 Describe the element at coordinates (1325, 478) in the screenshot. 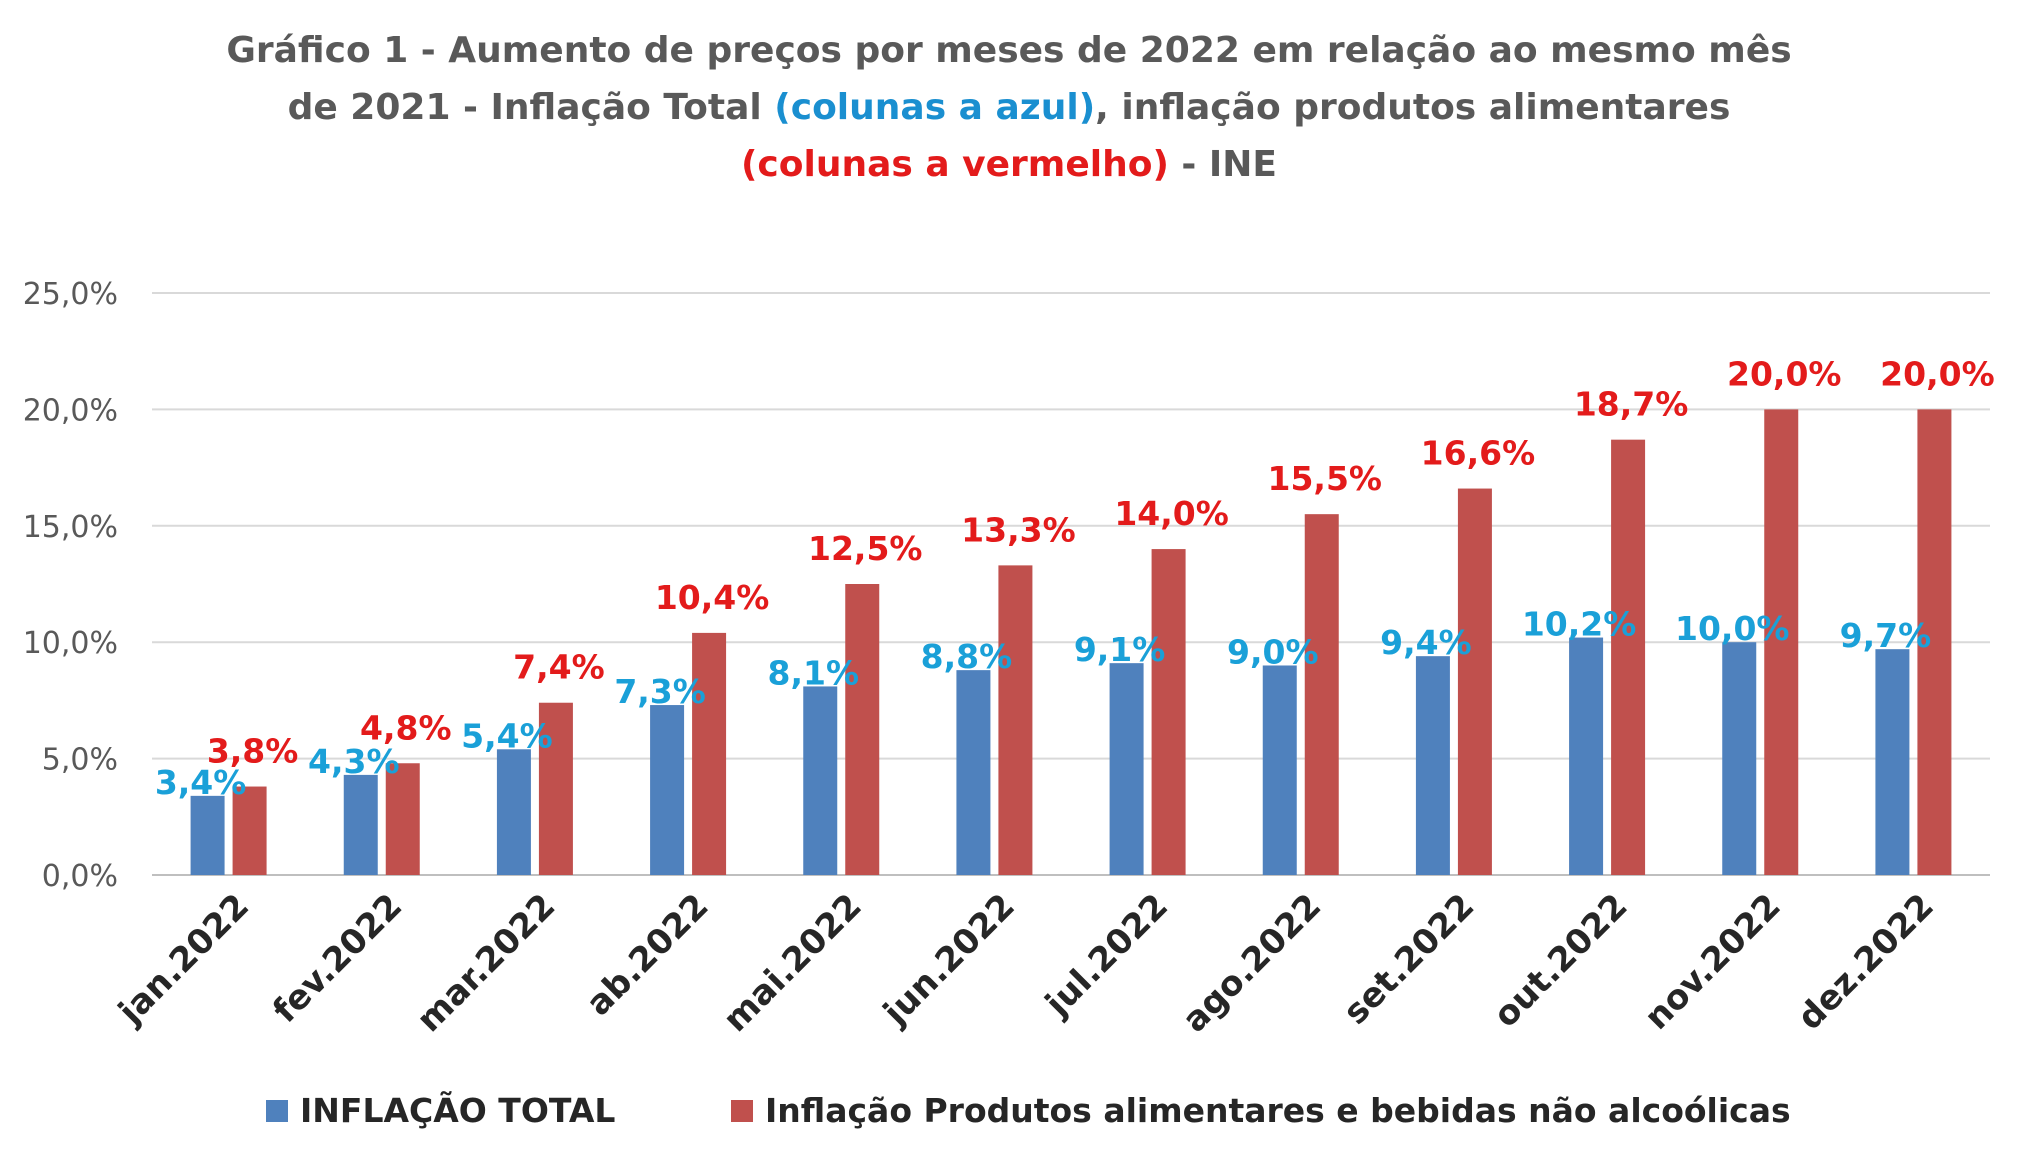

I see `data-label-inflacao-alimentares: 15,5%` at that location.